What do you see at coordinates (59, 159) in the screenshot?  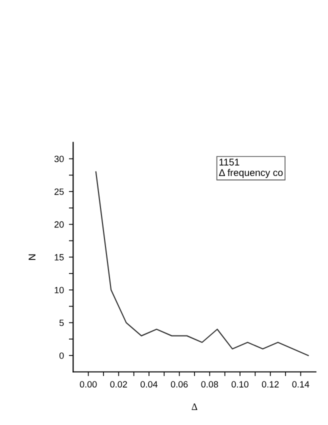 I see `y-tick-label: 30` at bounding box center [59, 159].